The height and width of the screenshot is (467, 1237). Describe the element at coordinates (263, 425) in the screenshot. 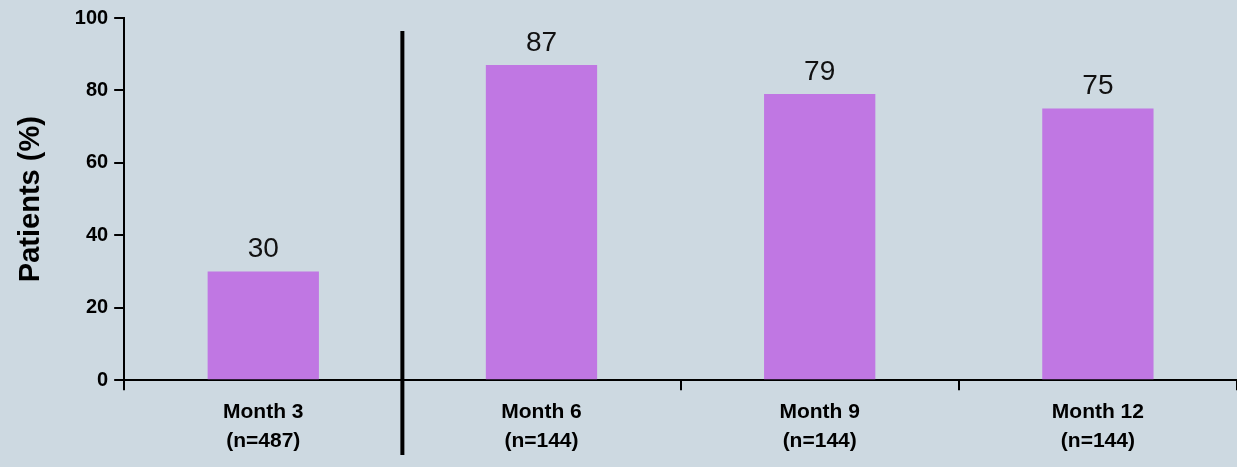

I see `x-tick-label: Month 3 (n=487)` at that location.